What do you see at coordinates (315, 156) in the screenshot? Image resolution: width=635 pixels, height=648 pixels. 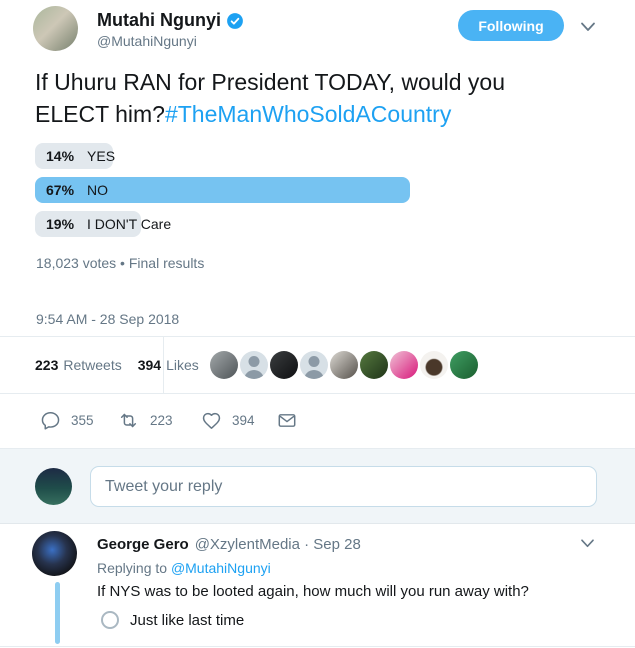 I see `poll-option-row: 14% YES` at bounding box center [315, 156].